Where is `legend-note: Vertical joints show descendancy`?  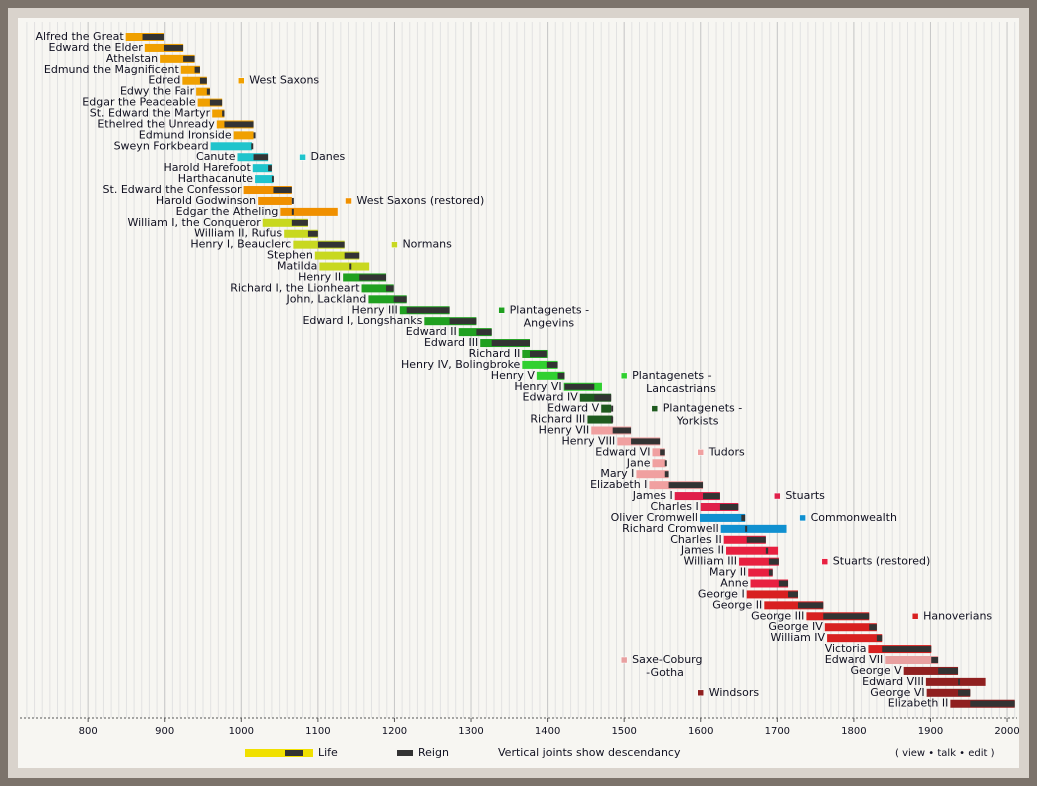 legend-note: Vertical joints show descendancy is located at coordinates (589, 752).